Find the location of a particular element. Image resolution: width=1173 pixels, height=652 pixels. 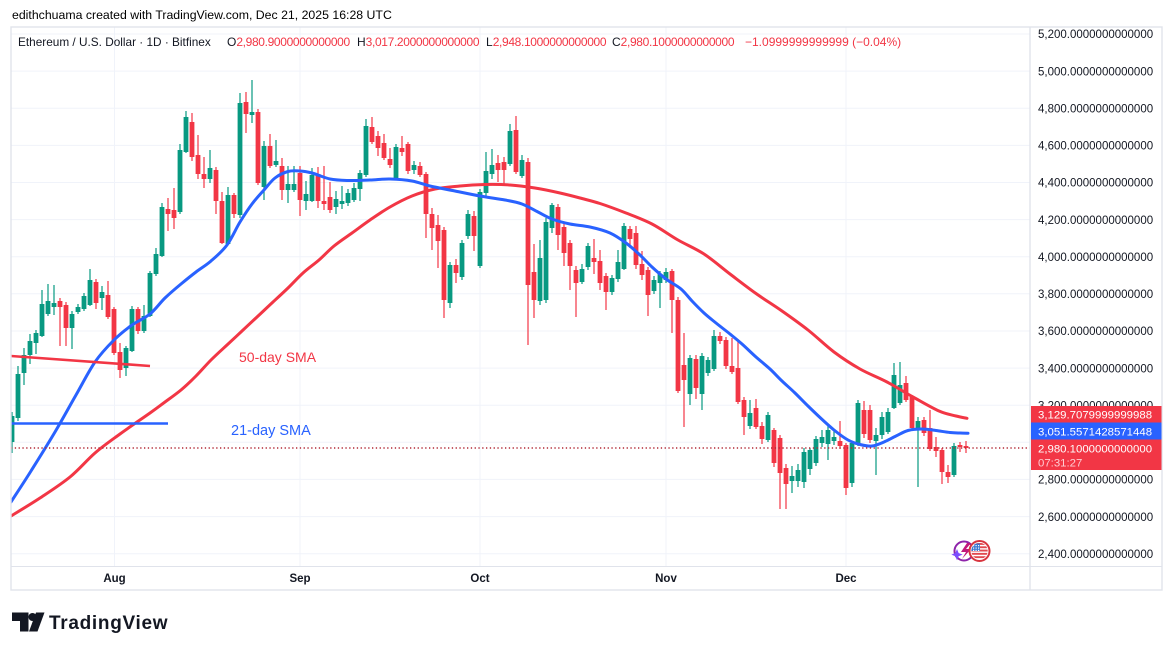

svg-text: 3,400.0000000000000 is located at coordinates (1095, 369).